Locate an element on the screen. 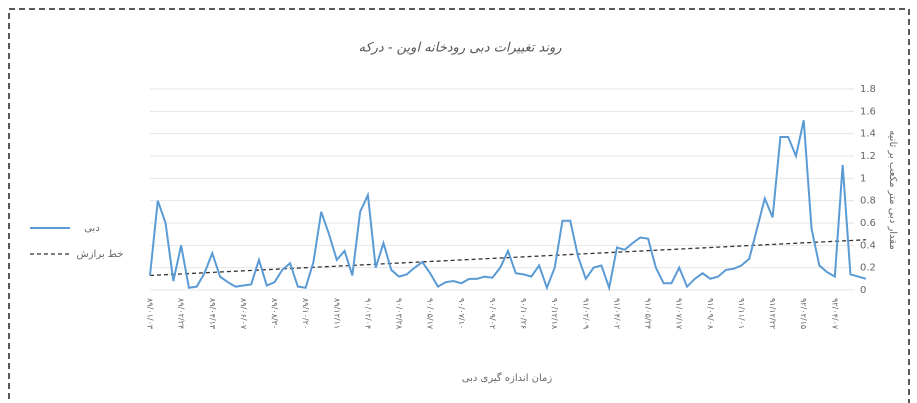  x-tick-label: ۸۹/۰۴/۱۳ is located at coordinates (212, 314).